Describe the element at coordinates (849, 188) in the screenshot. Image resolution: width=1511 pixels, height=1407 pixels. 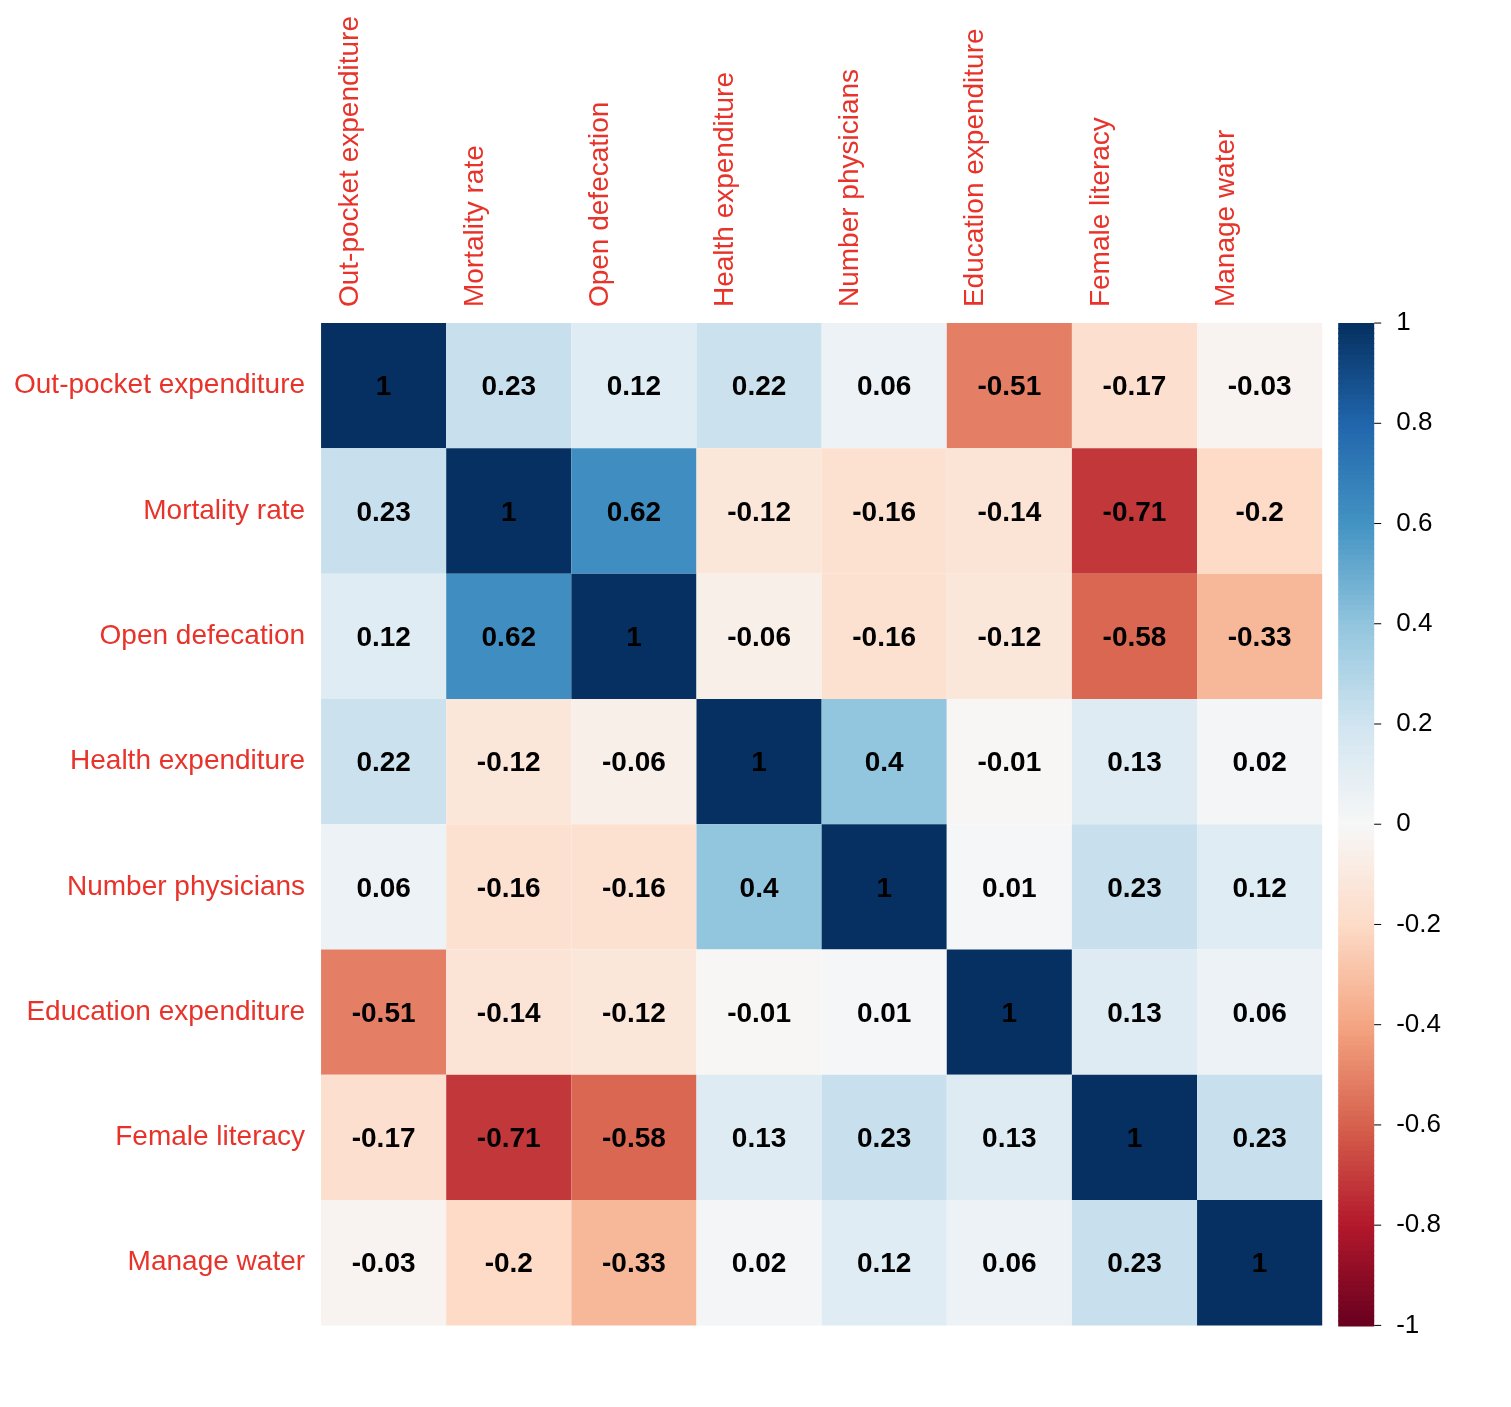
I see `x-tick-label: Number physicians` at that location.